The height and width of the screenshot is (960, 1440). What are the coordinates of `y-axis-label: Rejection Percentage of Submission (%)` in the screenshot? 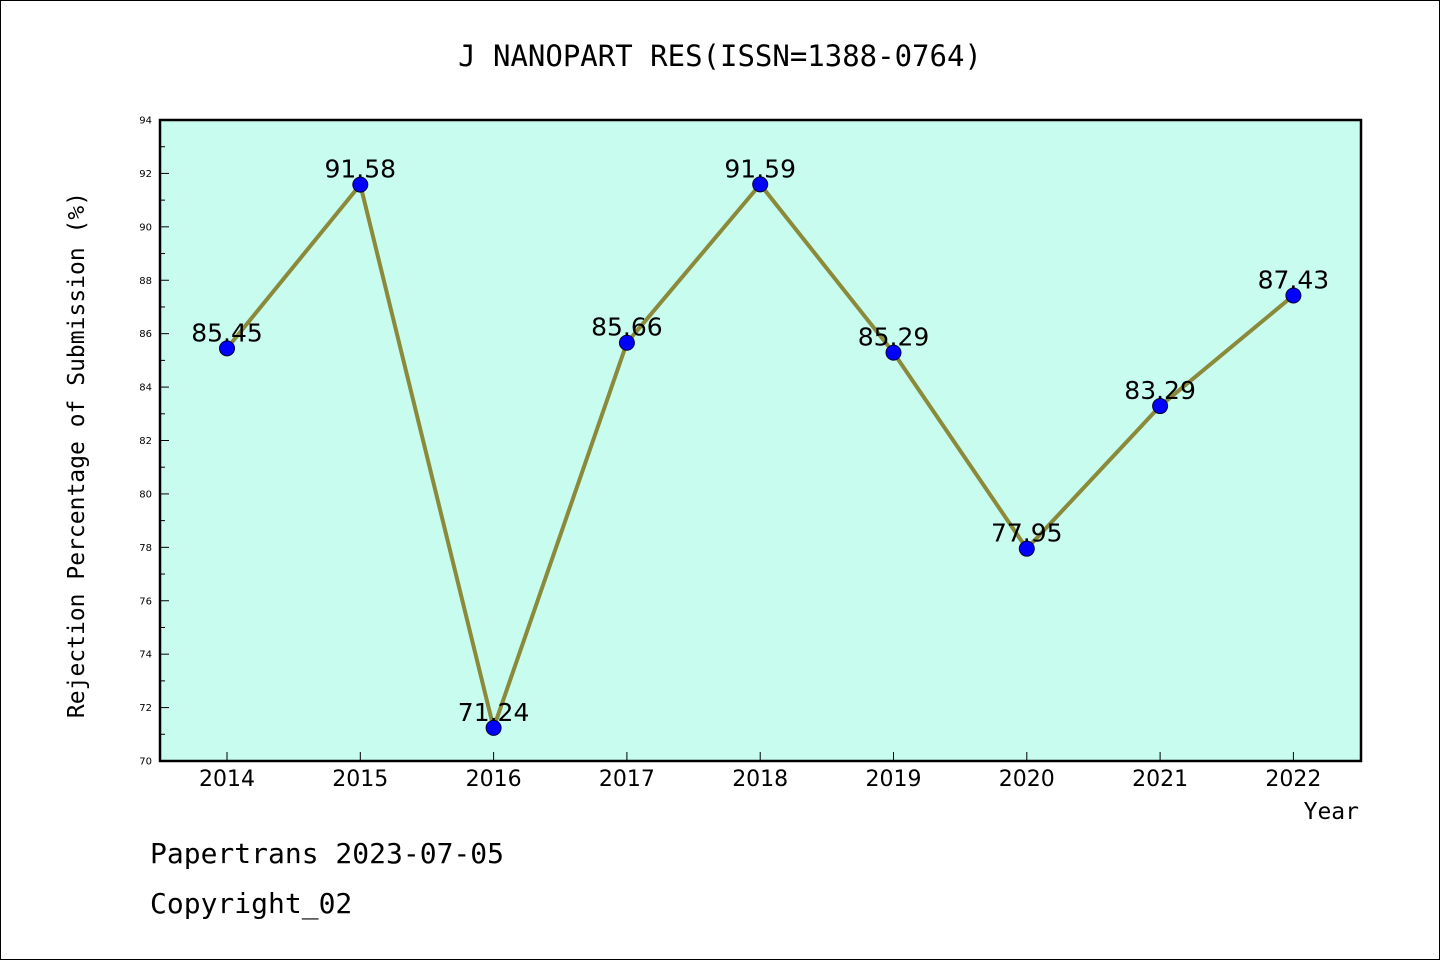 It's located at (77, 455).